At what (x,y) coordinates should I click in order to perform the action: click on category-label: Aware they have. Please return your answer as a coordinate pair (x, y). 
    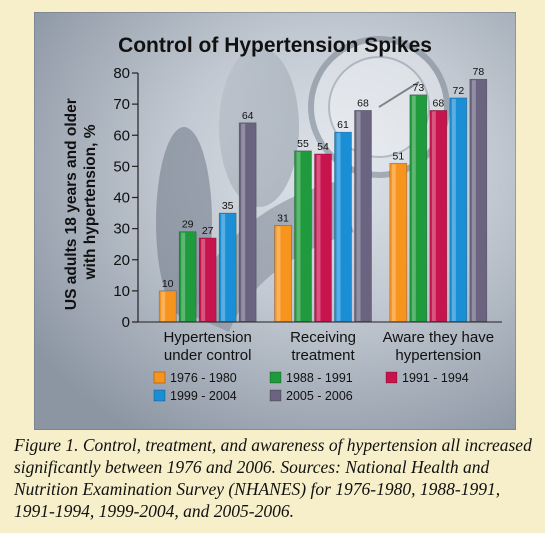
    Looking at the image, I should click on (438, 337).